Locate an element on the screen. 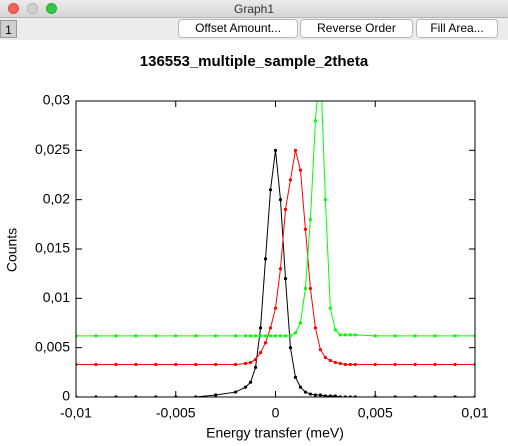  minimize-button is located at coordinates (32, 8).